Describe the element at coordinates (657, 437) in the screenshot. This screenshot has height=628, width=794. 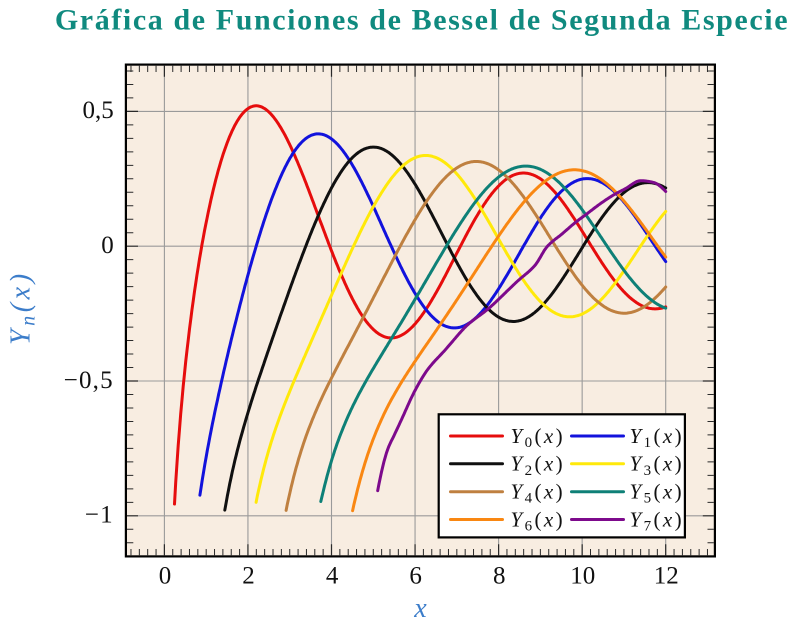
I see `svg-text: Y1(x)` at that location.